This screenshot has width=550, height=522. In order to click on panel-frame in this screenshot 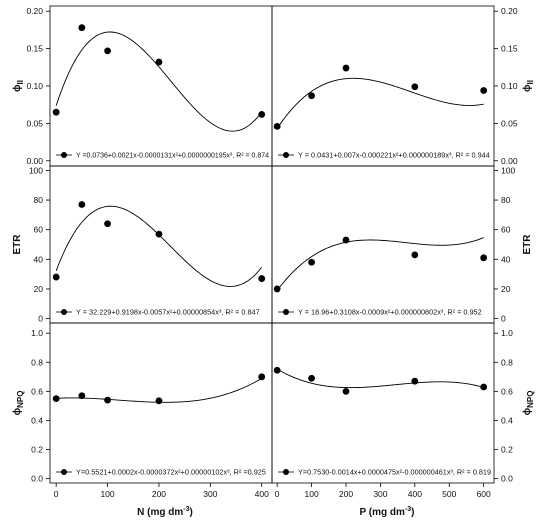, I will do `click(383, 403)`.